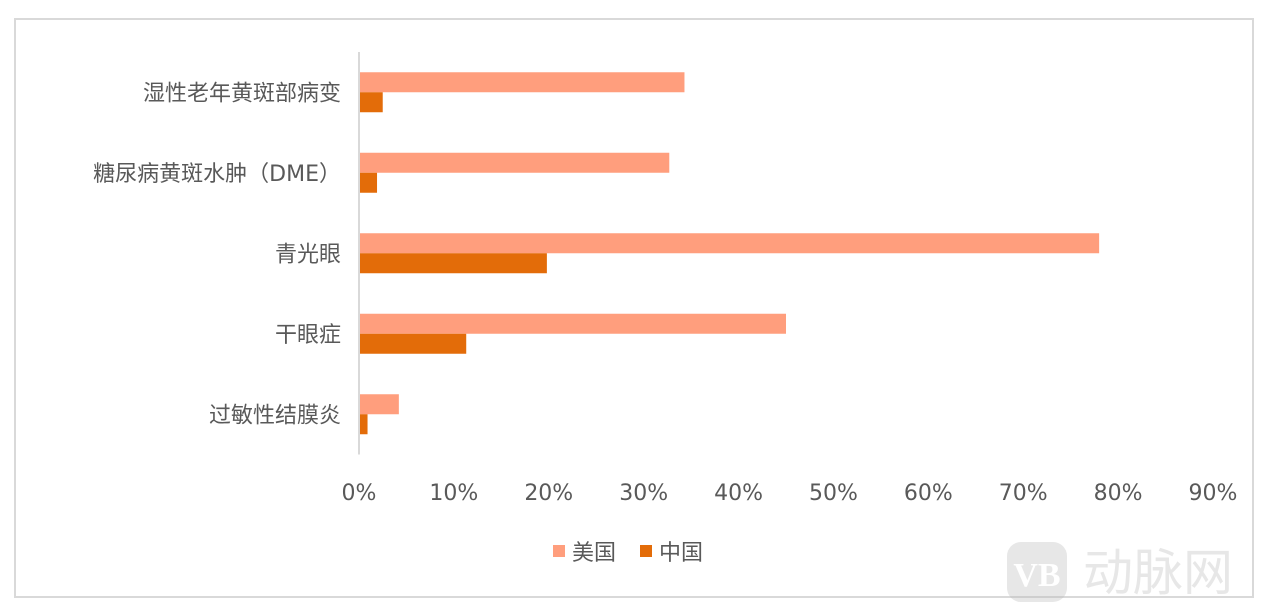 The image size is (1268, 613). What do you see at coordinates (1023, 493) in the screenshot?
I see `x-tick-label: 70%` at bounding box center [1023, 493].